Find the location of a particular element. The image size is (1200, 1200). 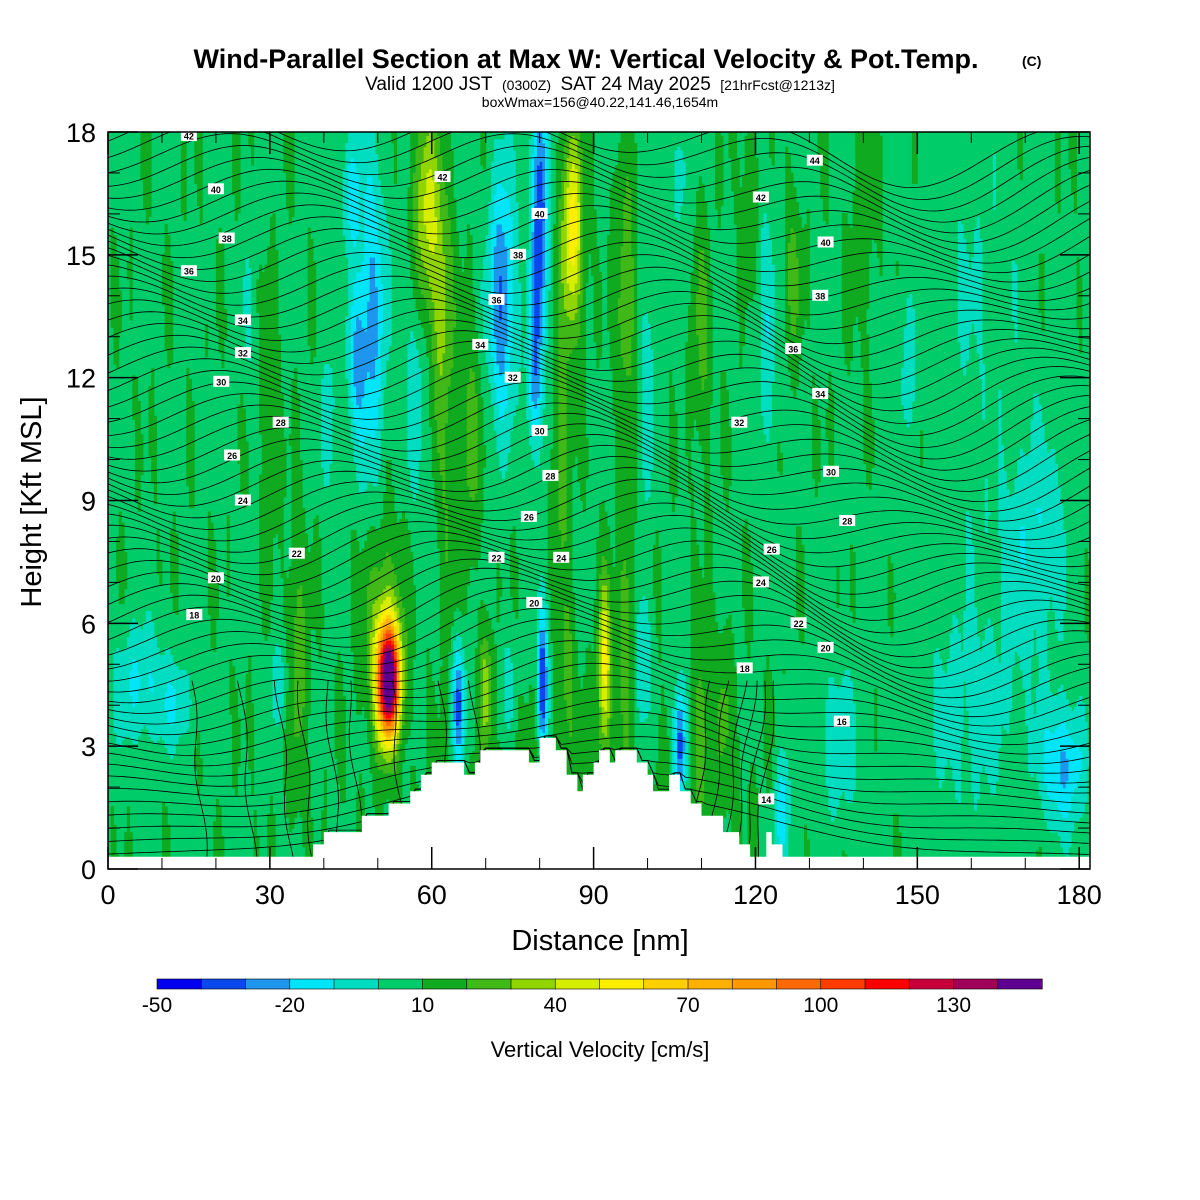

subtitle-valid: Valid 1200 JST is located at coordinates (429, 84).